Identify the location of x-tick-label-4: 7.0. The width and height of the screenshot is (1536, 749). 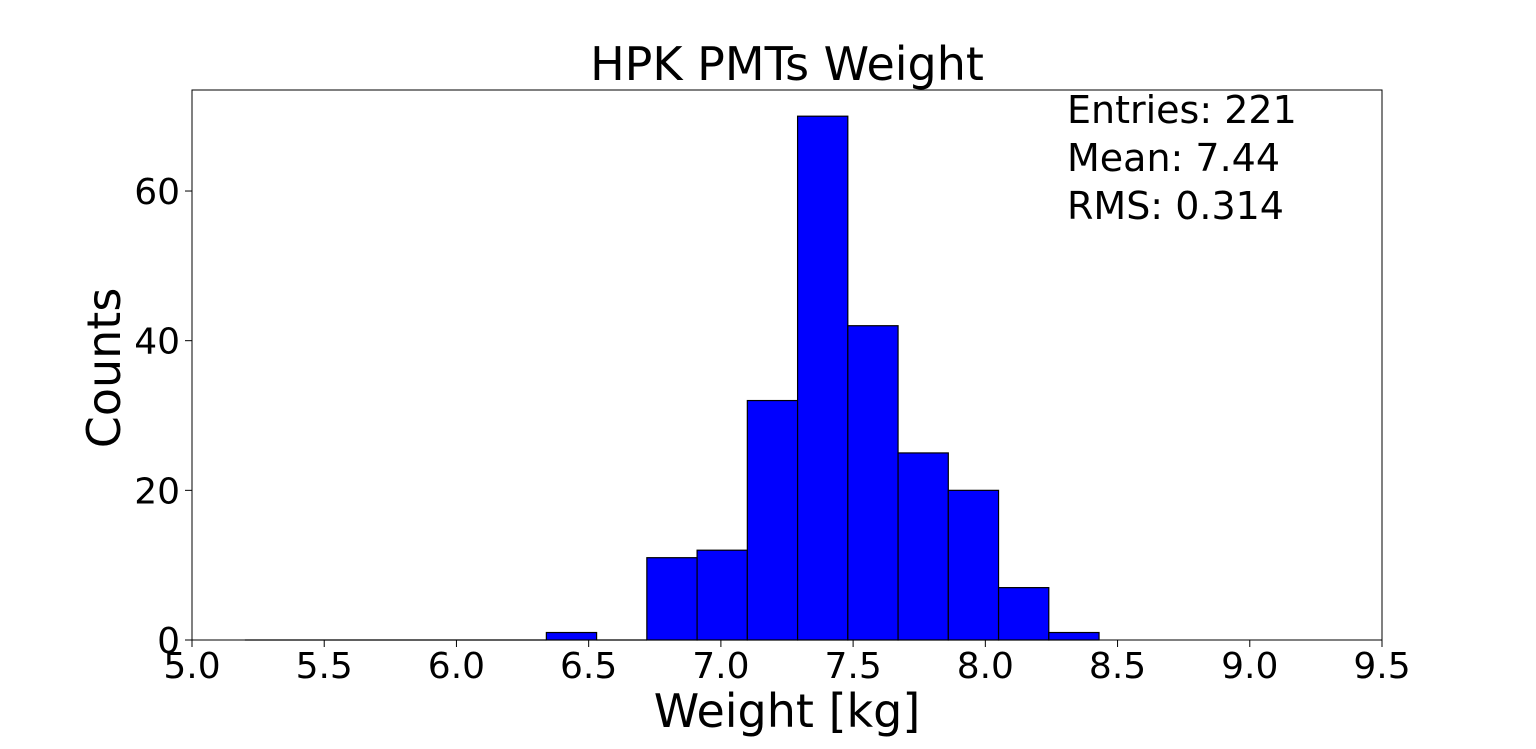
(720, 666).